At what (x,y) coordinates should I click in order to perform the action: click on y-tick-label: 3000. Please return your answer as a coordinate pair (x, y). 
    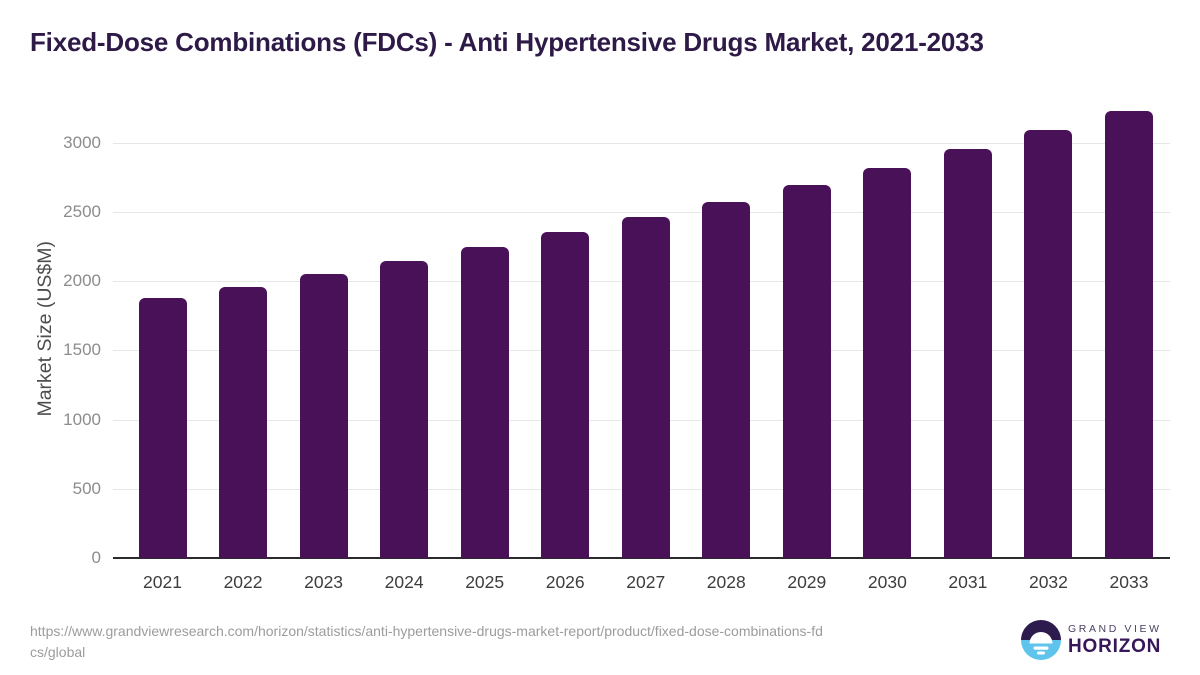
    Looking at the image, I should click on (82, 142).